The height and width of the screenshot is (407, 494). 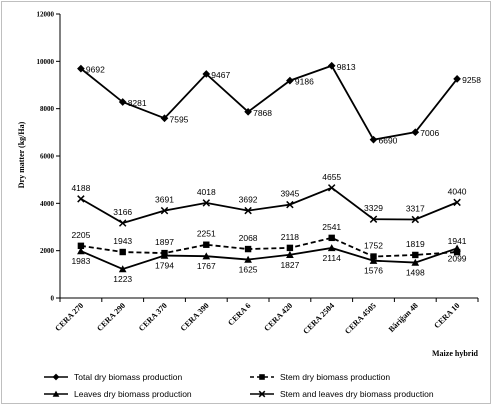 What do you see at coordinates (137, 103) in the screenshot?
I see `data-label: 8281` at bounding box center [137, 103].